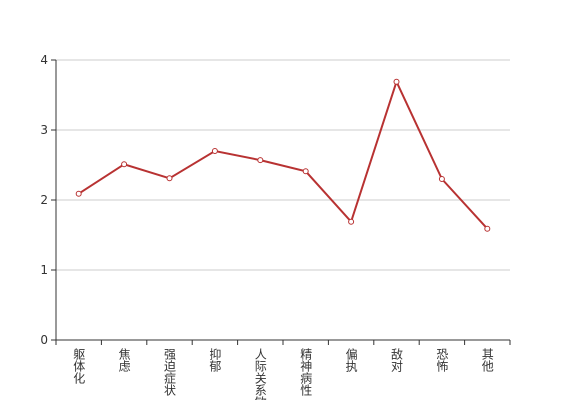 This screenshot has width=567, height=400. I want to click on x-tick-label: 躯体化, so click(79, 366).